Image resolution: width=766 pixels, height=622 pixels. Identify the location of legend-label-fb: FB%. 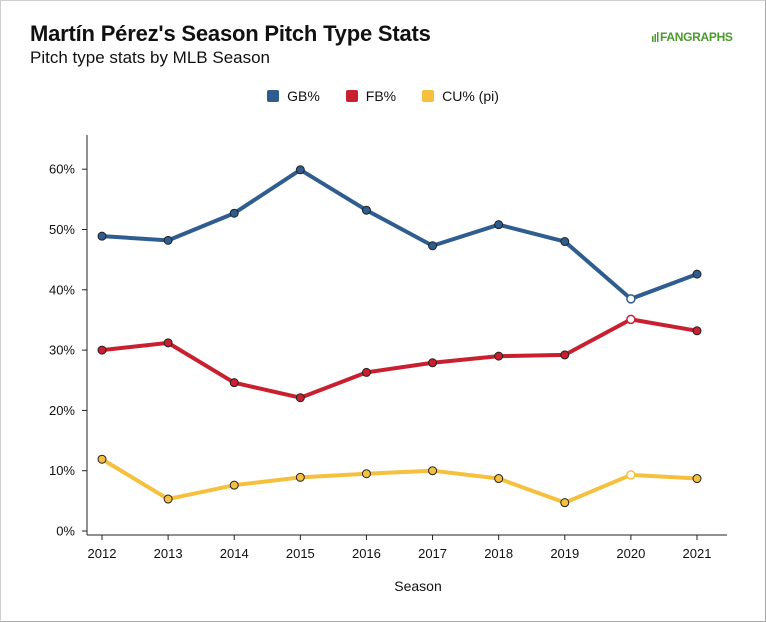
(381, 96).